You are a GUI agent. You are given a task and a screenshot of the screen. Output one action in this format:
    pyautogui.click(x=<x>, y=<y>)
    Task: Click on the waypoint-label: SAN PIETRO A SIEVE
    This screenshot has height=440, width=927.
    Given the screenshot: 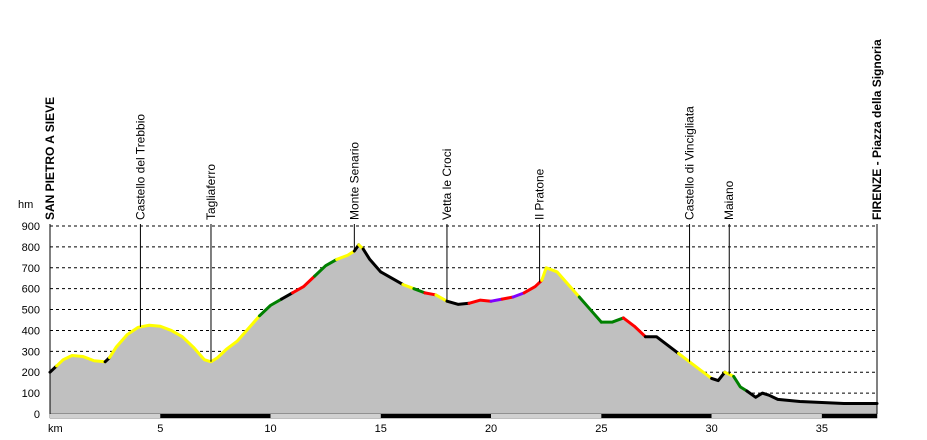 What is the action you would take?
    pyautogui.click(x=50, y=158)
    